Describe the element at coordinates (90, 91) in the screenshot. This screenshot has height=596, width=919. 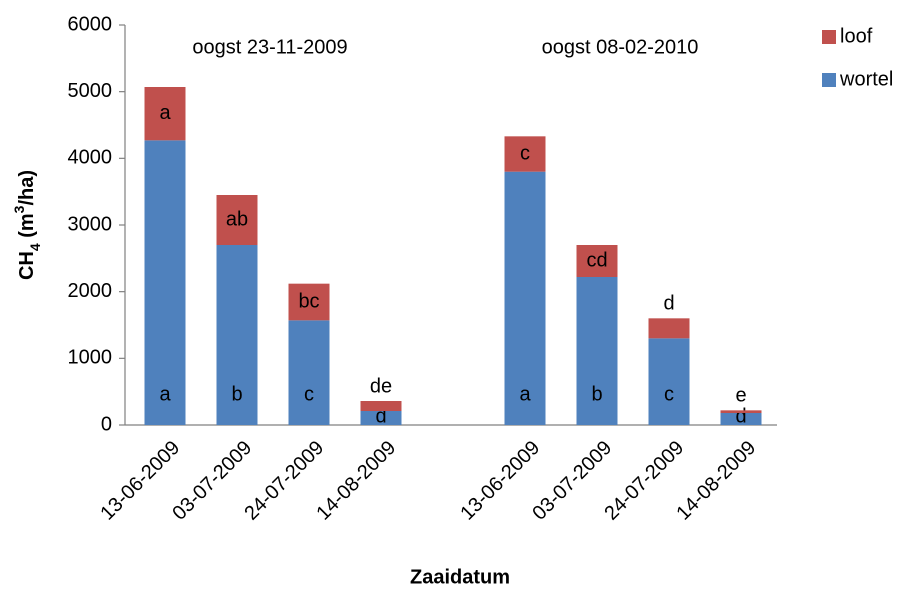
I see `y-tick-label: 5000` at that location.